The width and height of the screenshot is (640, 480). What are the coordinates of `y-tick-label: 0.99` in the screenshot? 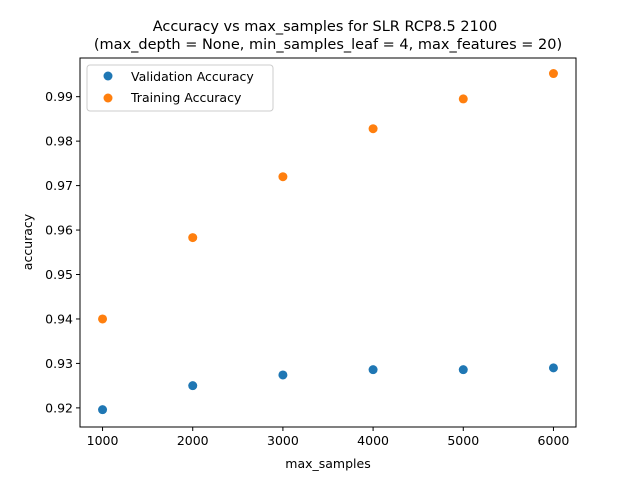 It's located at (59, 96).